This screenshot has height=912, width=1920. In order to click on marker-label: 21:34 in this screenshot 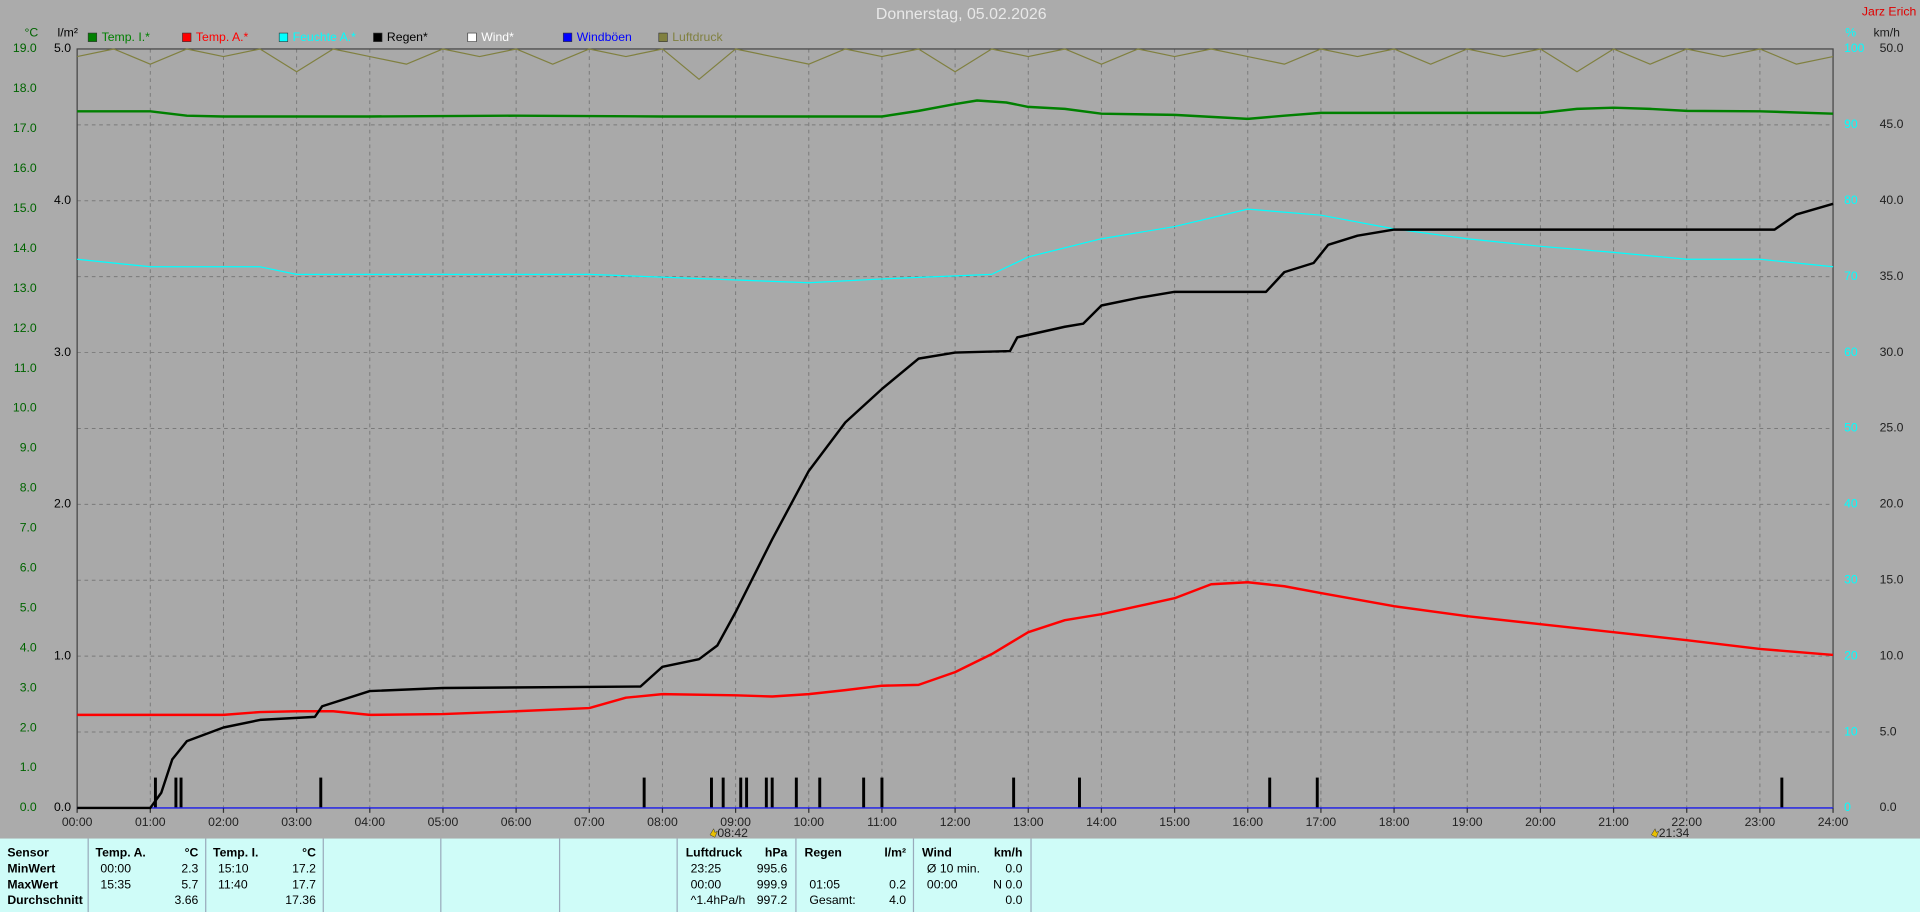, I will do `click(1674, 833)`.